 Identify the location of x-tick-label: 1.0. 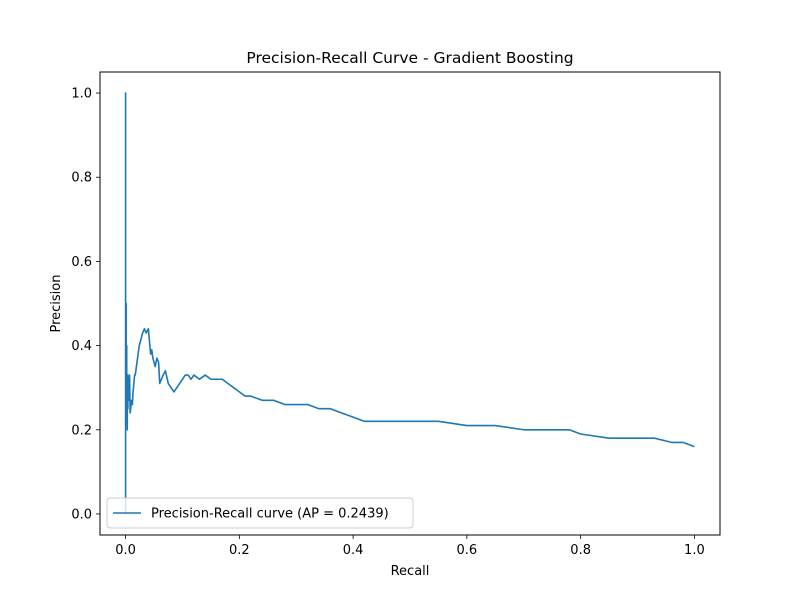
(694, 550).